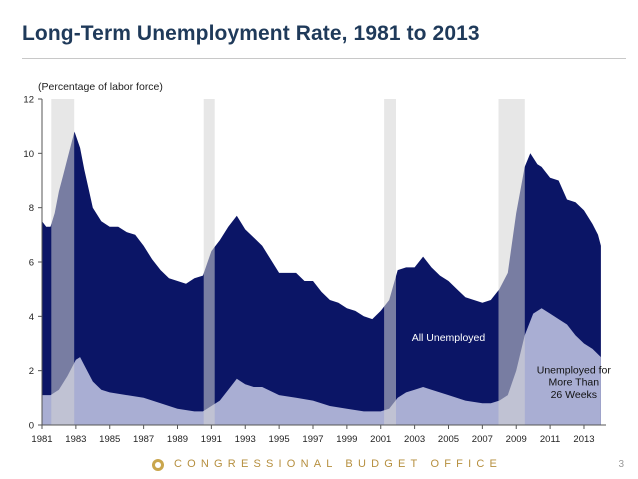  Describe the element at coordinates (448, 439) in the screenshot. I see `x-tick-label: 2005` at that location.